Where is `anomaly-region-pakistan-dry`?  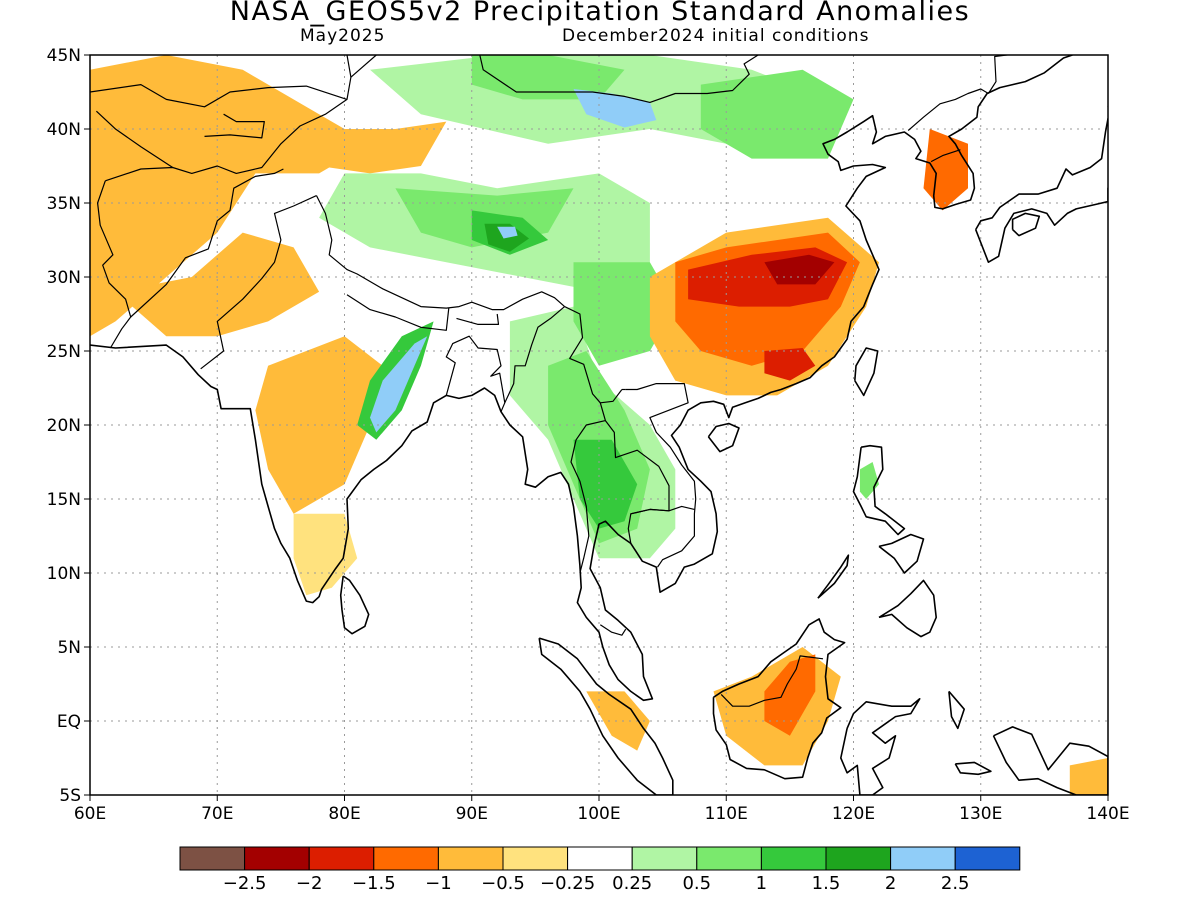
anomaly-region-pakistan-dry is located at coordinates (217, 284).